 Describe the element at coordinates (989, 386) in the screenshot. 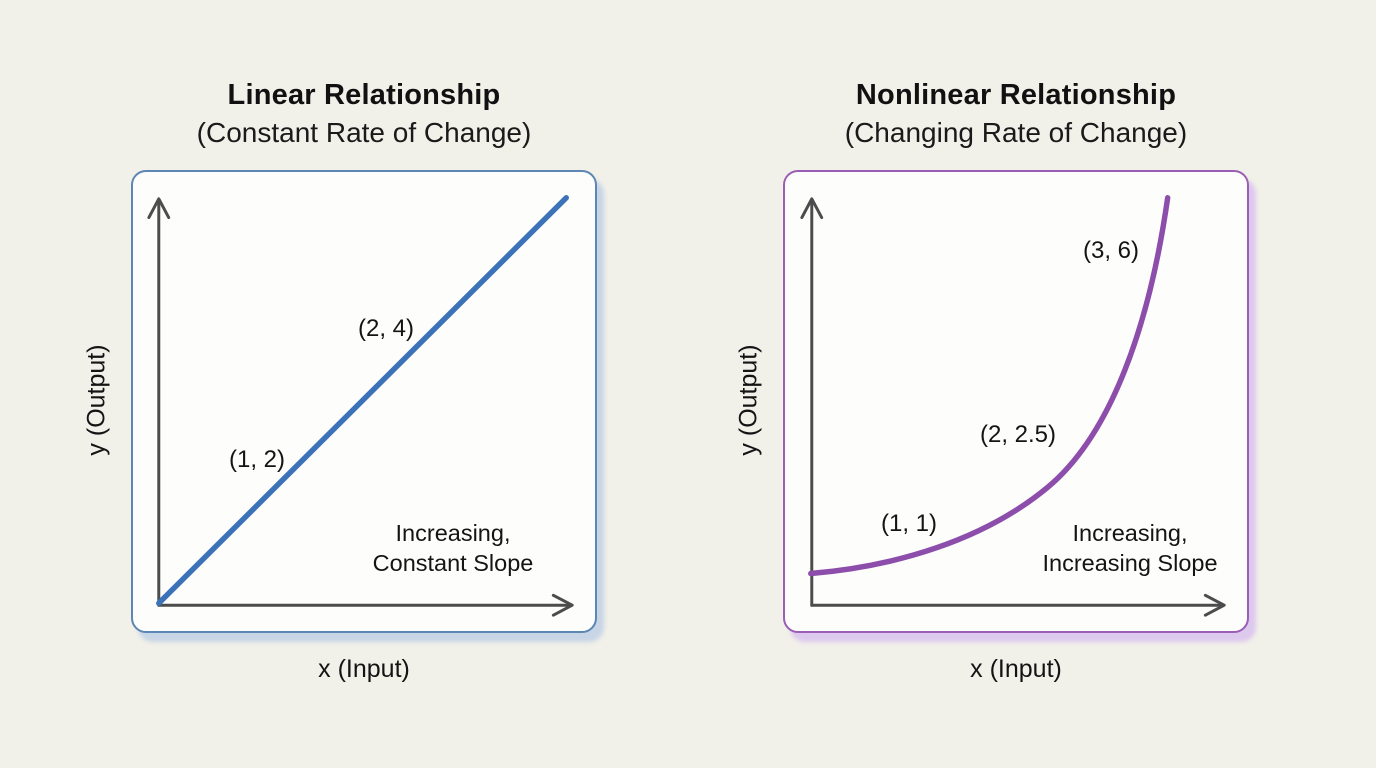

I see `nonlinear-data-curve` at that location.